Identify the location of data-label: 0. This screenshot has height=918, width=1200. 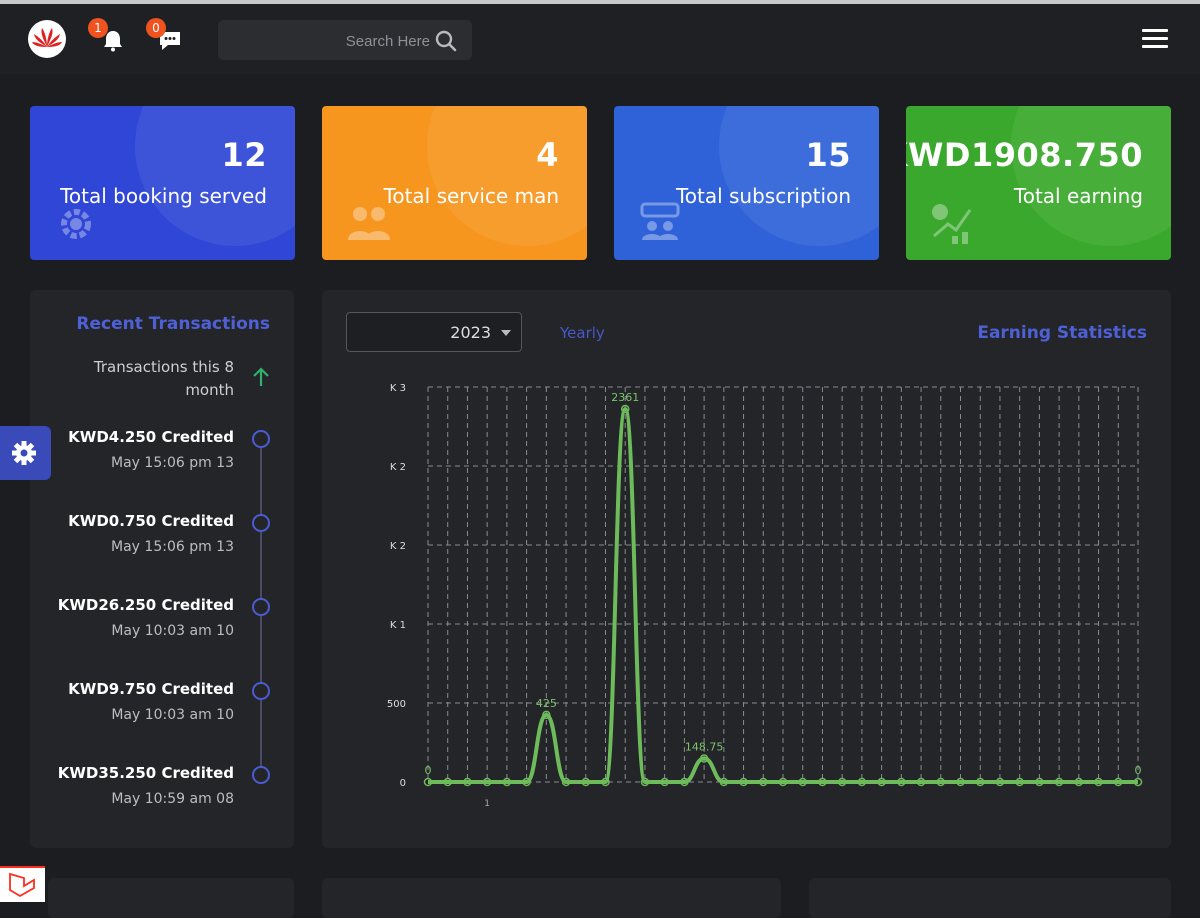
(428, 770).